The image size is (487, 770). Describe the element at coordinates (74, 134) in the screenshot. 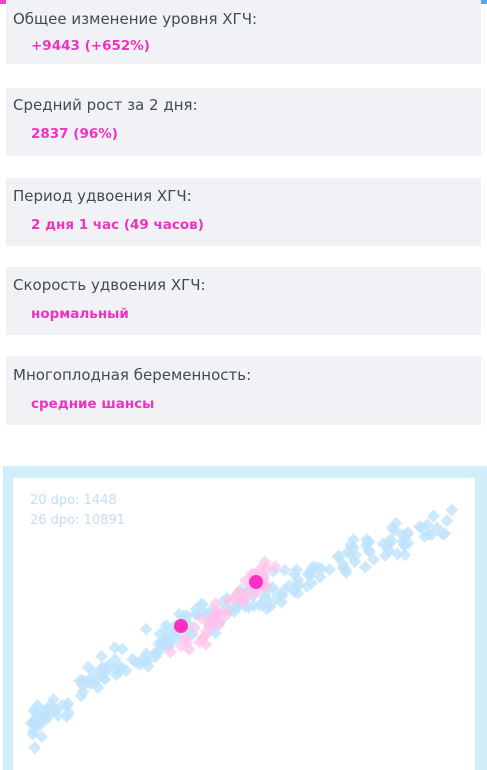

I see `stat-value: 2837 (96%)` at that location.